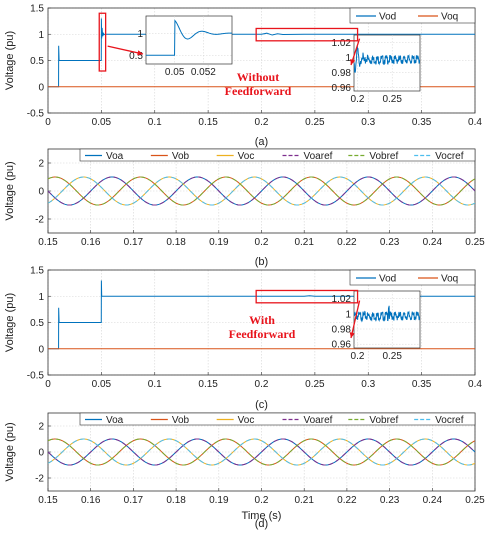  What do you see at coordinates (261, 262) in the screenshot?
I see `panel-caption: (b)` at bounding box center [261, 262].